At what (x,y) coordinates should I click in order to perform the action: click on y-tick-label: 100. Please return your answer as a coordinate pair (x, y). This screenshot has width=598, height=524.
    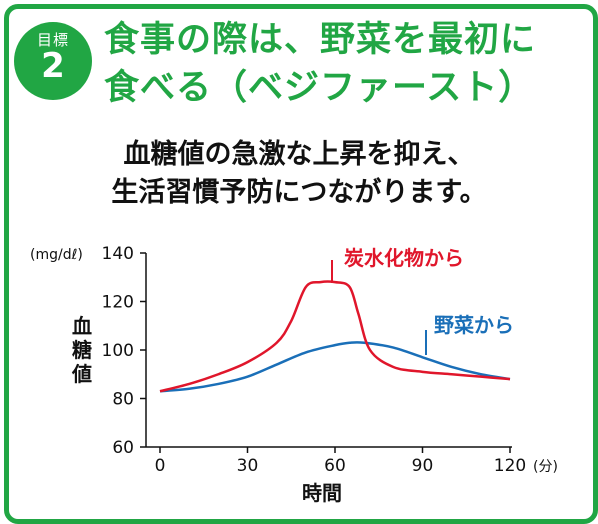
    Looking at the image, I should click on (118, 351).